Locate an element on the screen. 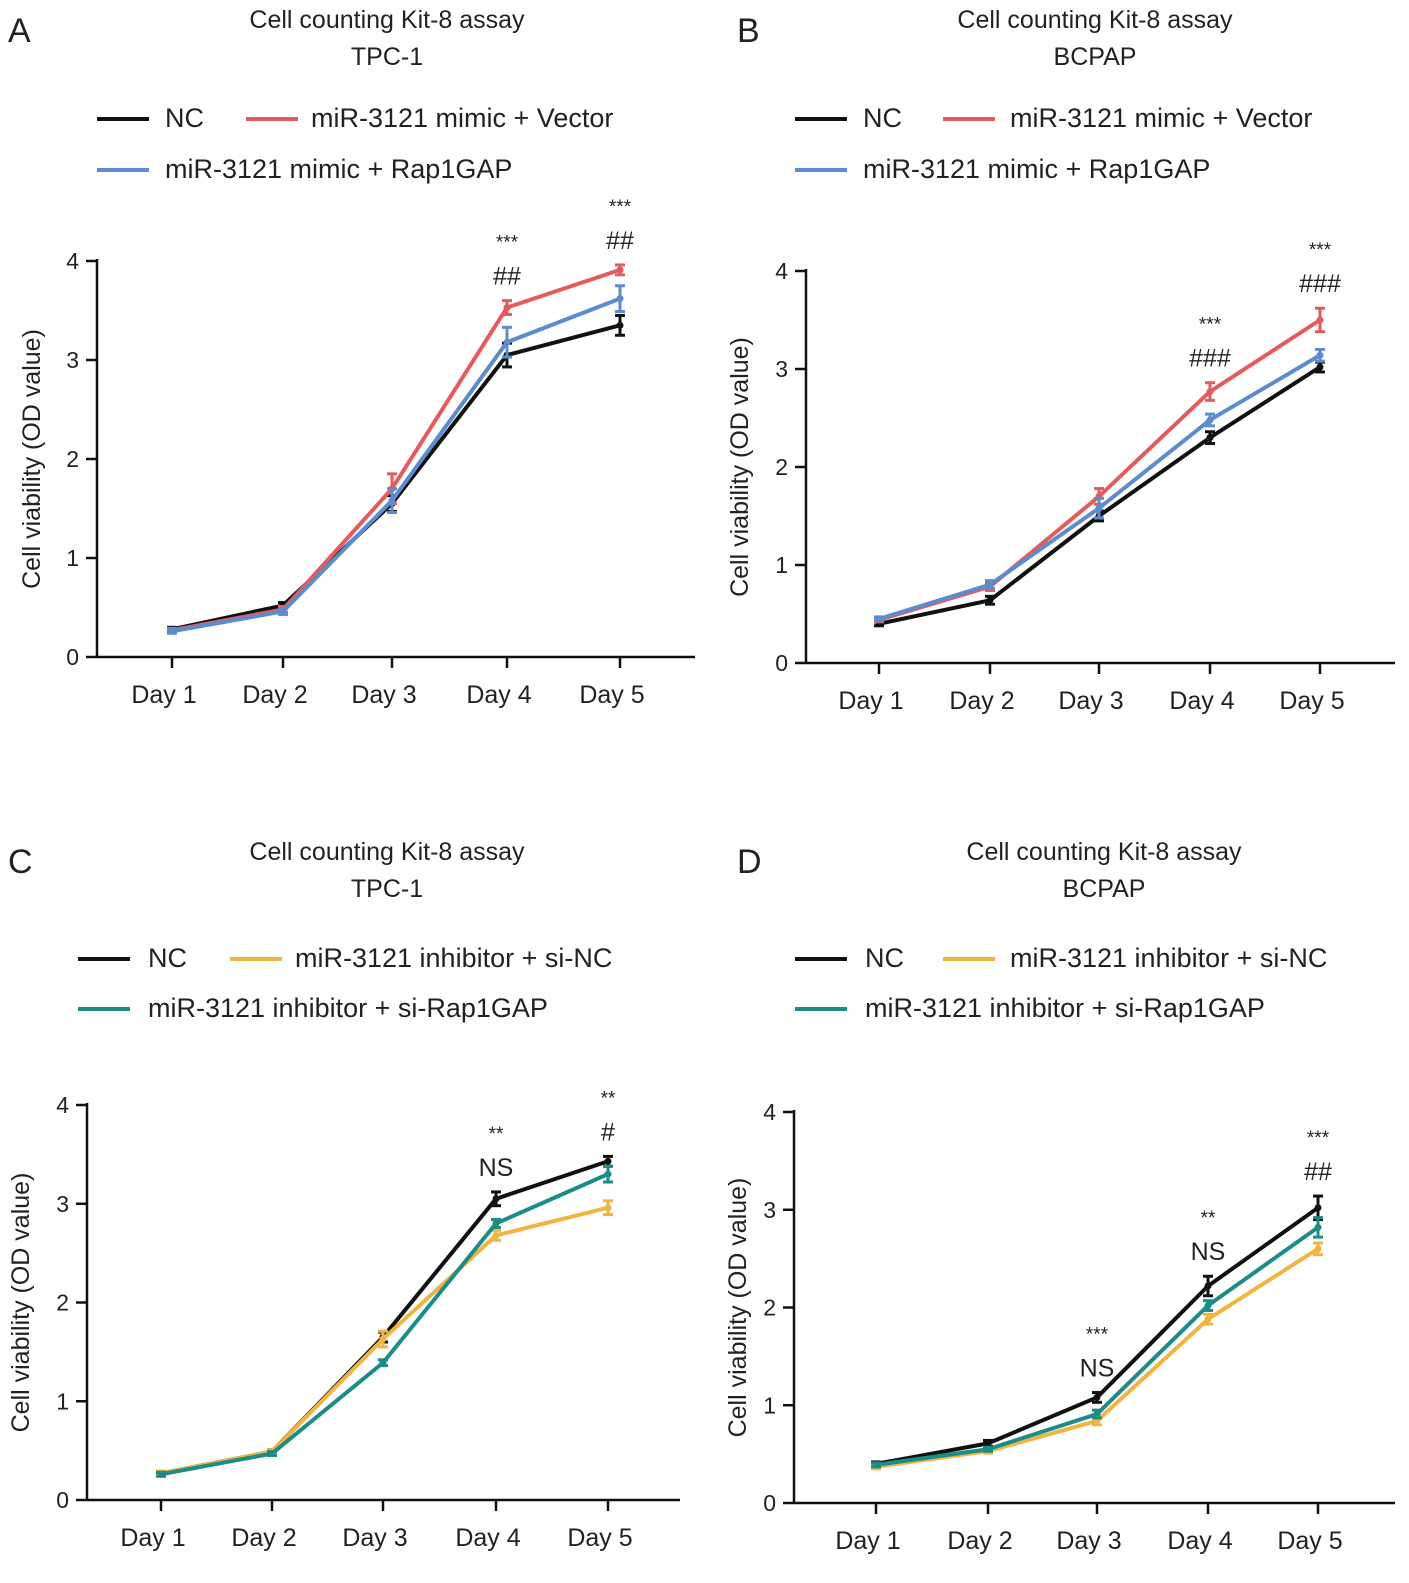 The height and width of the screenshot is (1583, 1409). legend-label: miR-3121 inhibitor + si-Rap1GAP is located at coordinates (348, 1008).